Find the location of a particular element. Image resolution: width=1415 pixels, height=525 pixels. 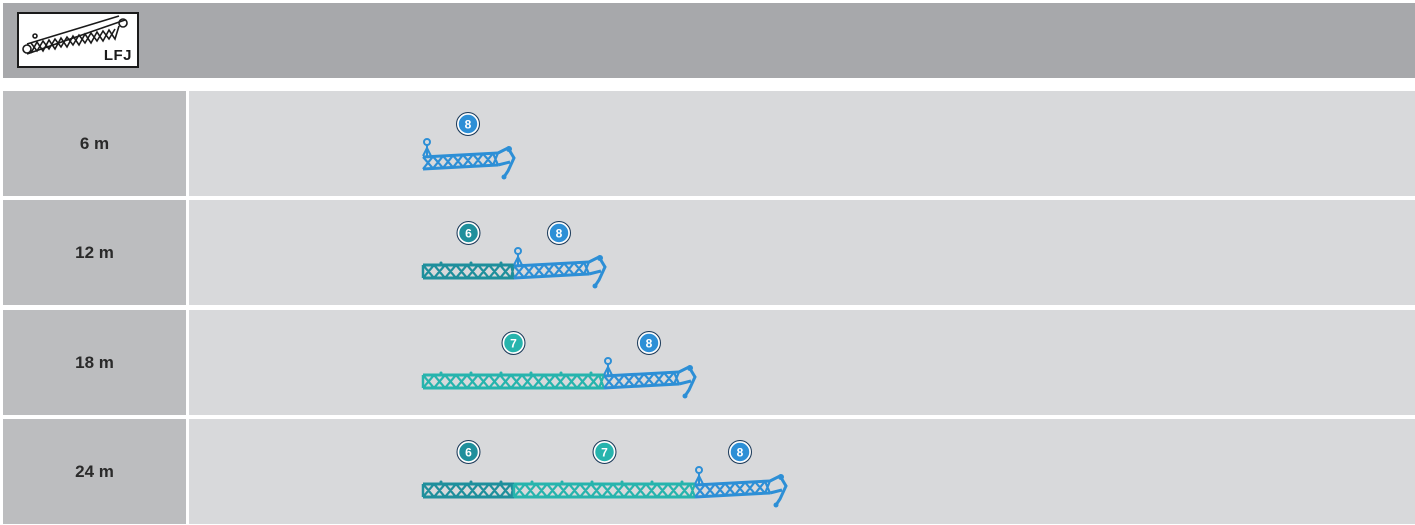

row-length-label: 18 m is located at coordinates (94, 362).